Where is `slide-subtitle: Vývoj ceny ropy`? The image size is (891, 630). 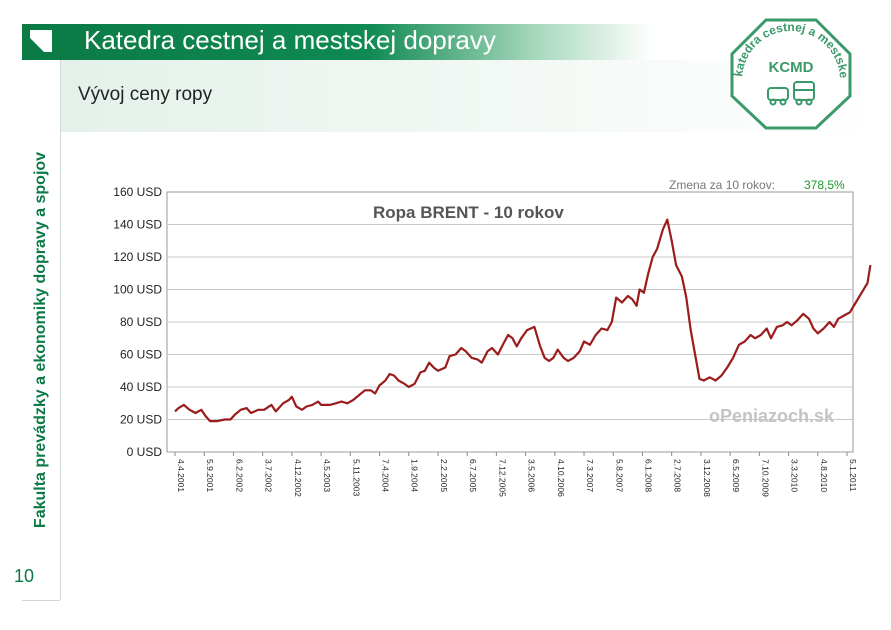
slide-subtitle: Vývoj ceny ropy is located at coordinates (145, 94).